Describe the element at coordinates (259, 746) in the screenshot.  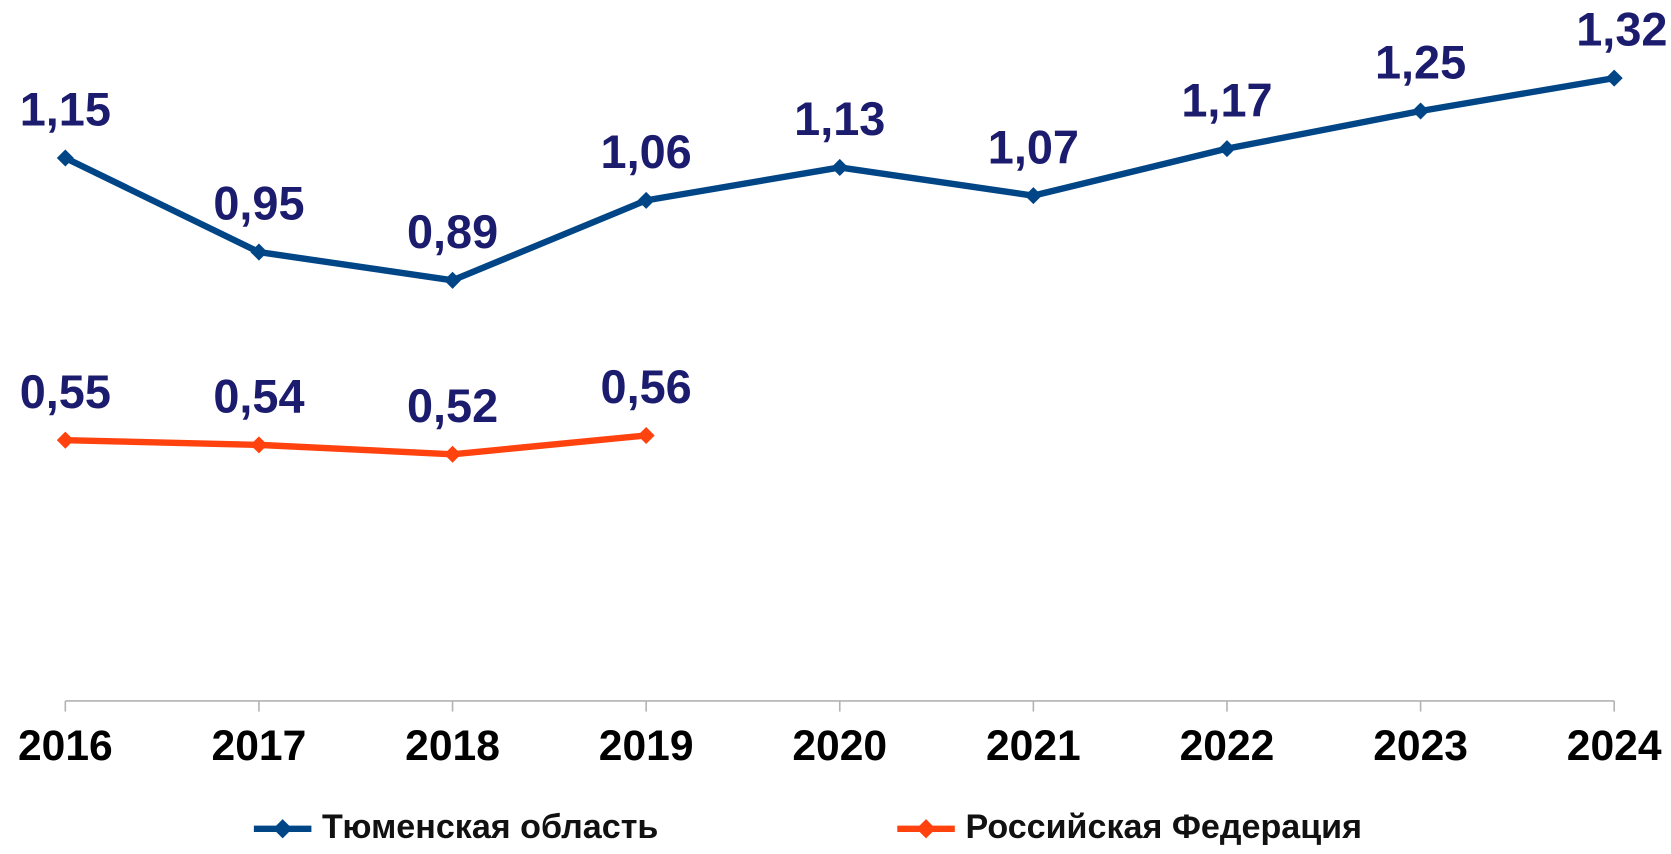
I see `x-tick-label: 2017` at that location.